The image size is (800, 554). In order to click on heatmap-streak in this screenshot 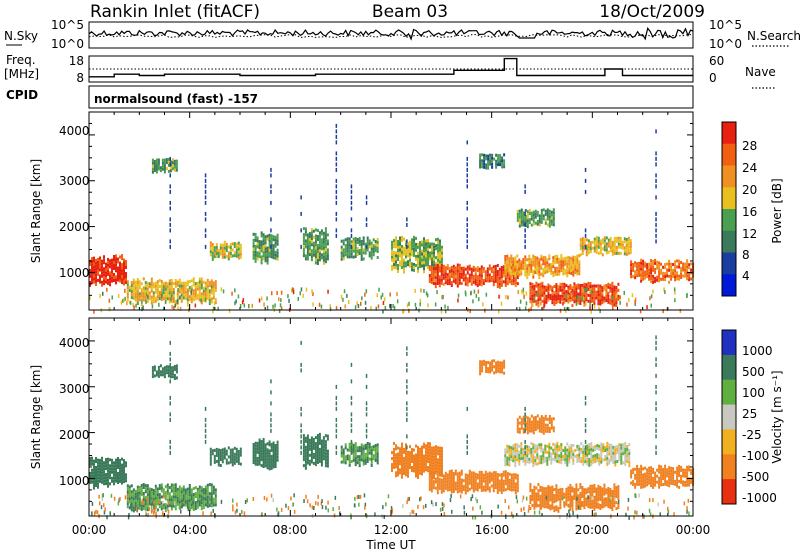, I will do `click(271, 191)`.